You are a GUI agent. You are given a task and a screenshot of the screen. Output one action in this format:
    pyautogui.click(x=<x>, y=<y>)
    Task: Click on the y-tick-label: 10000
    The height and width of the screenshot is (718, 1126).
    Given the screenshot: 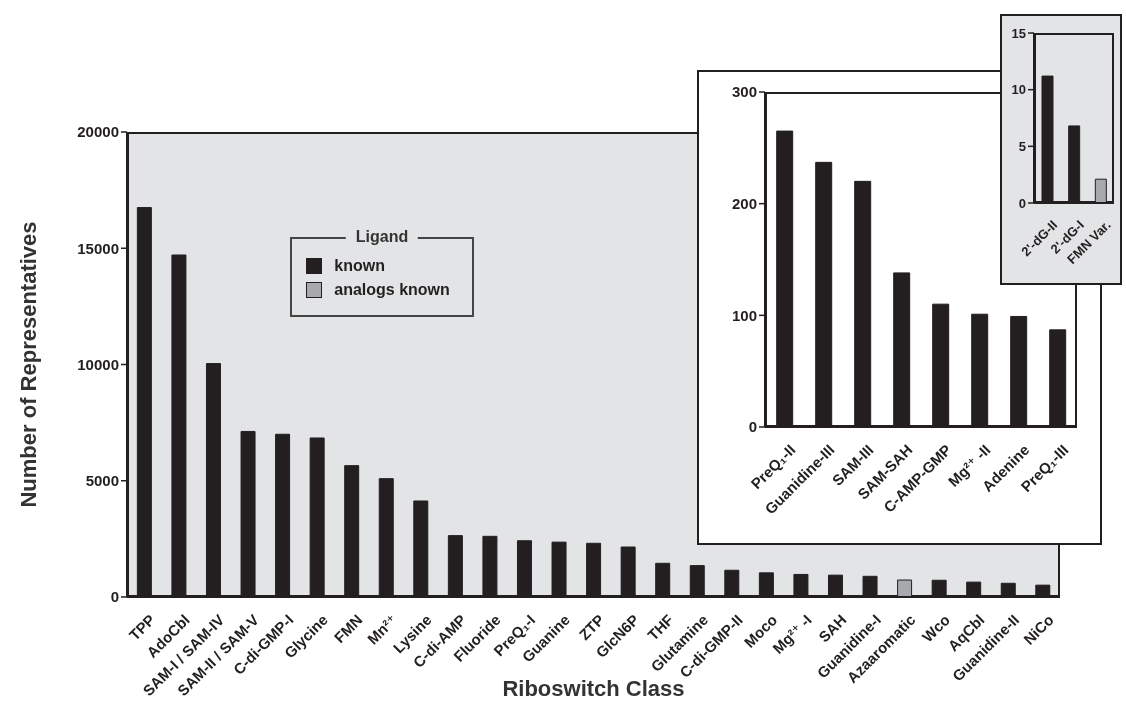 What is the action you would take?
    pyautogui.click(x=98, y=364)
    